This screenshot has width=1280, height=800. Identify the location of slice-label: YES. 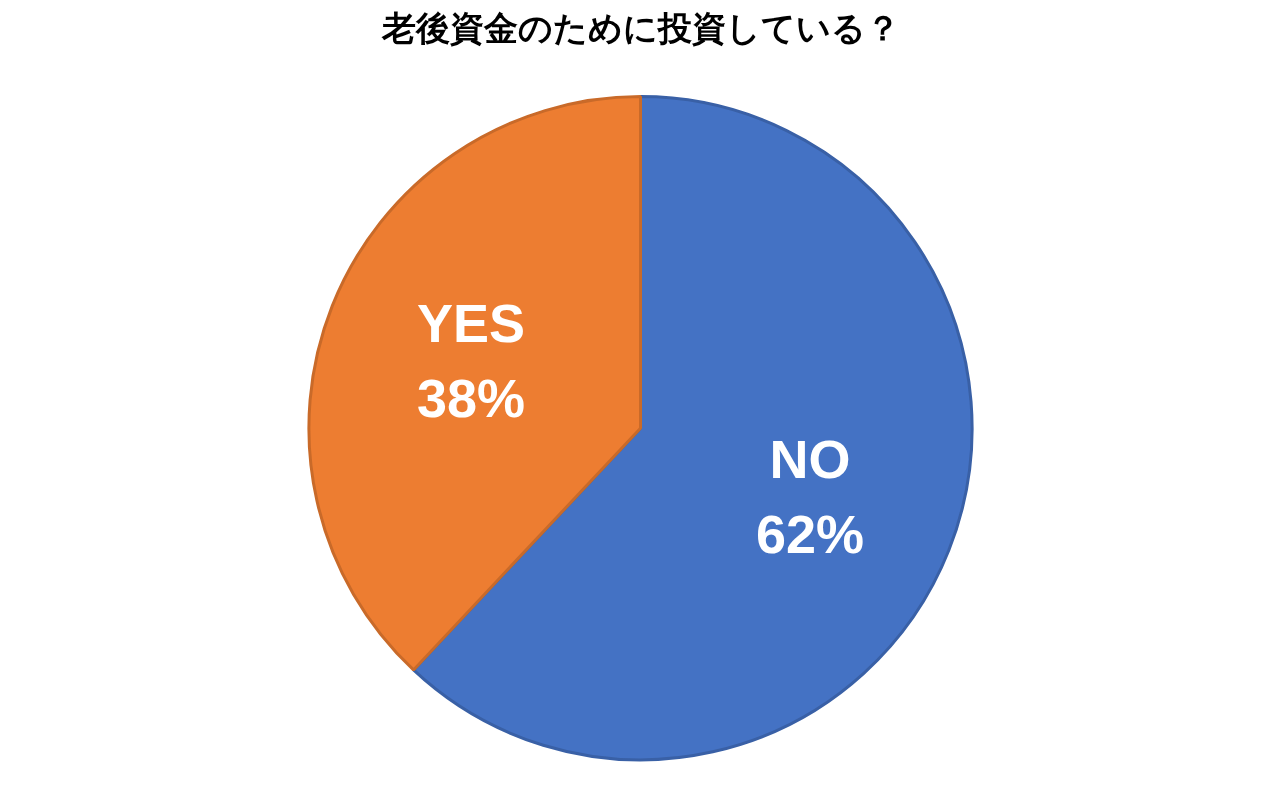
(470, 322).